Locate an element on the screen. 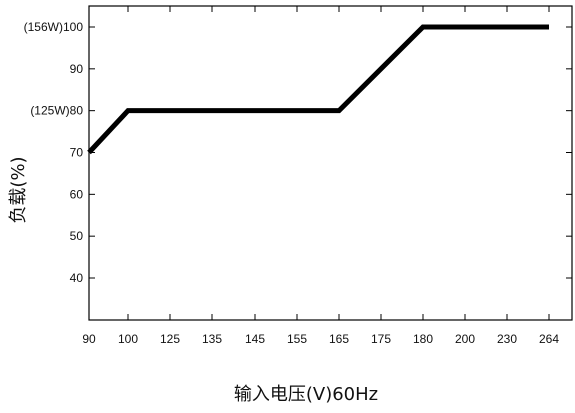  y-tick-label: 60 is located at coordinates (77, 194).